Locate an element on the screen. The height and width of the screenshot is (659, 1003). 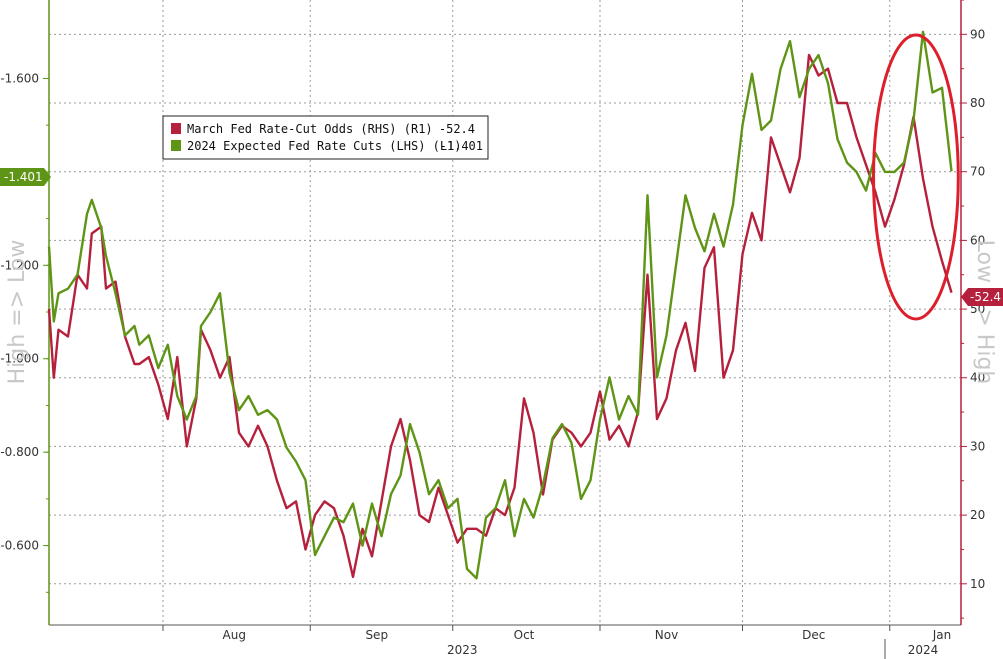
x-axis: Aug Sep Oct Nov Dec Jan 2023 2024 is located at coordinates (505, 641).